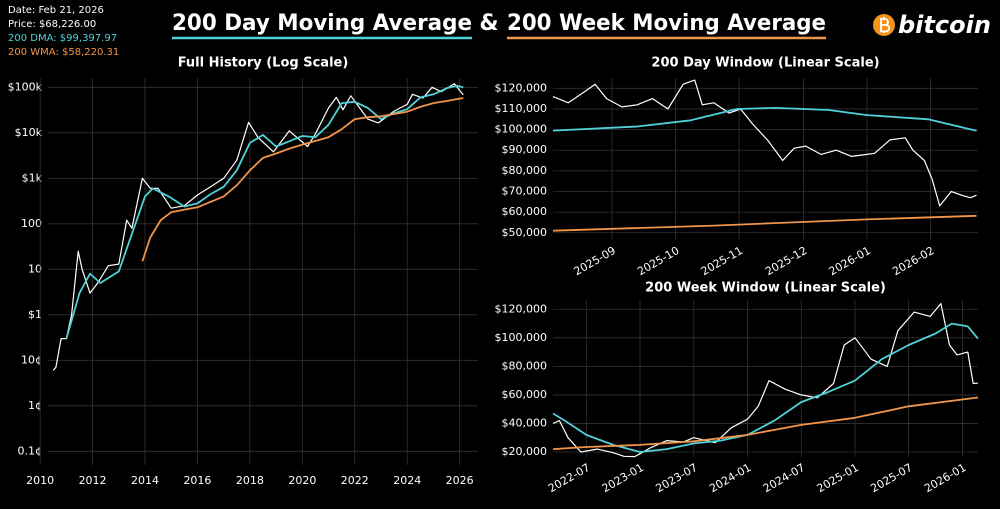 The width and height of the screenshot is (1000, 509). I want to click on chart-title: 200 Day Window (Linear Scale), so click(765, 63).